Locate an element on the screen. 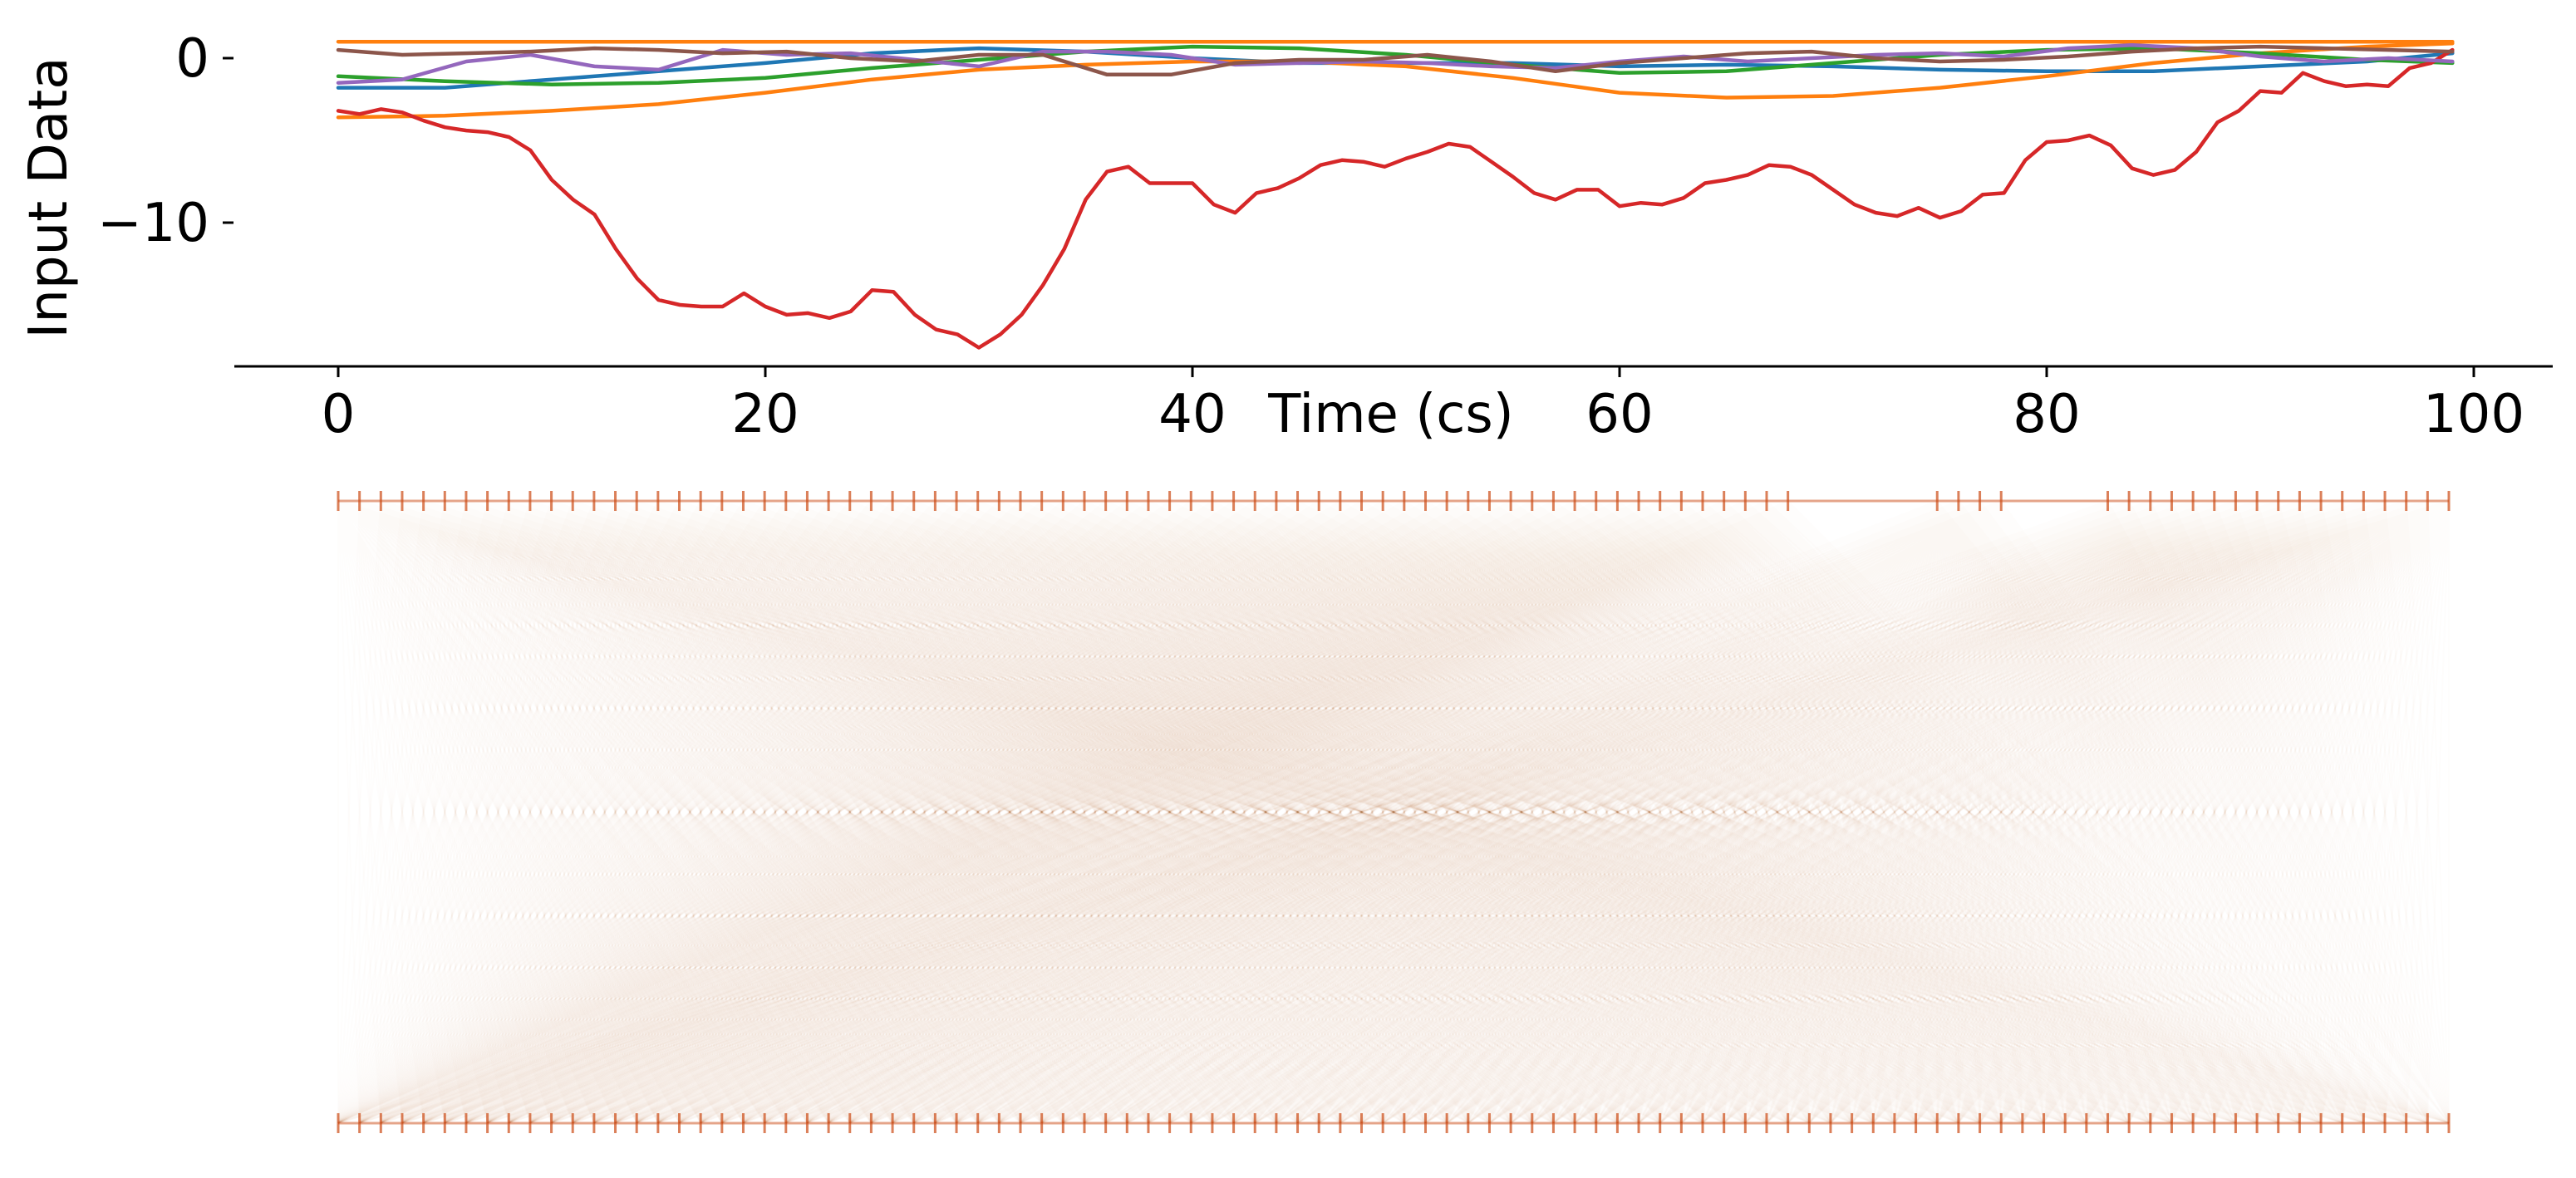 This screenshot has width=2576, height=1178. x-tick-label: 80 is located at coordinates (2046, 414).